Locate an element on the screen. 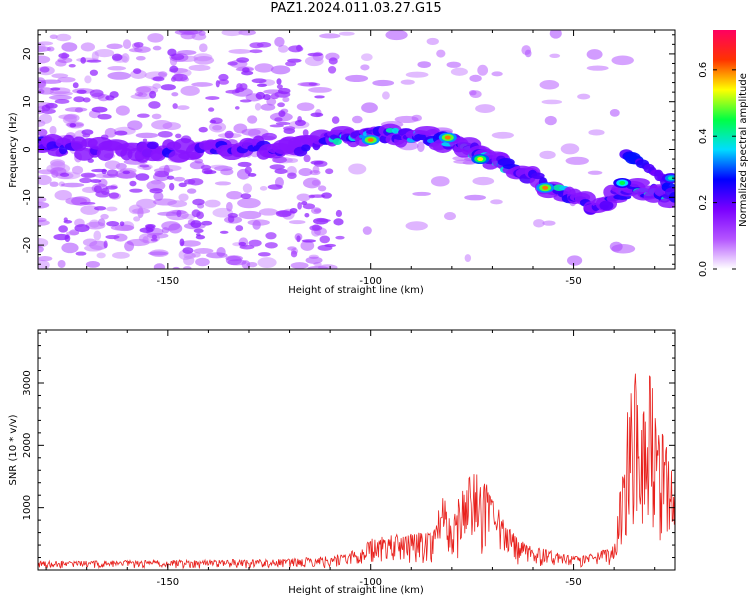 This screenshot has height=600, width=750. x-tick-label: -100 is located at coordinates (370, 582).